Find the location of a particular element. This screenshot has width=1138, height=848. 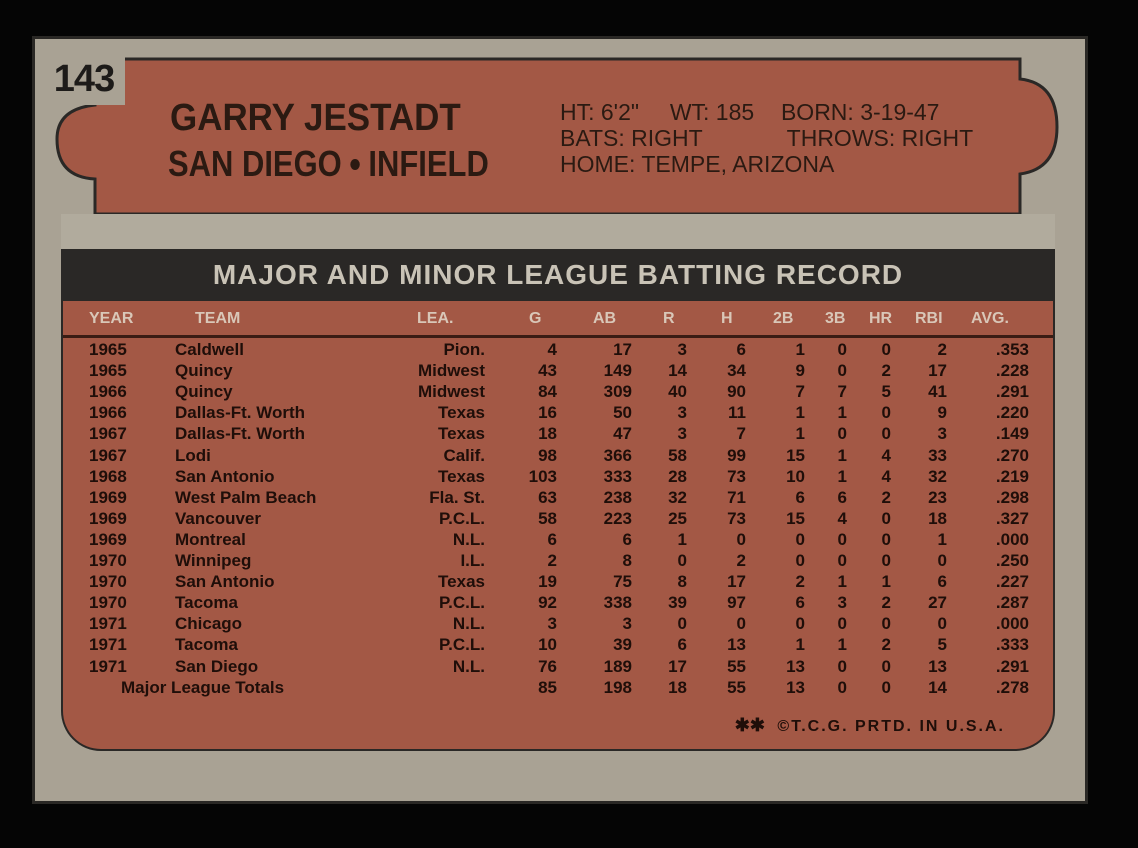

table-cell: 39 is located at coordinates (622, 645).